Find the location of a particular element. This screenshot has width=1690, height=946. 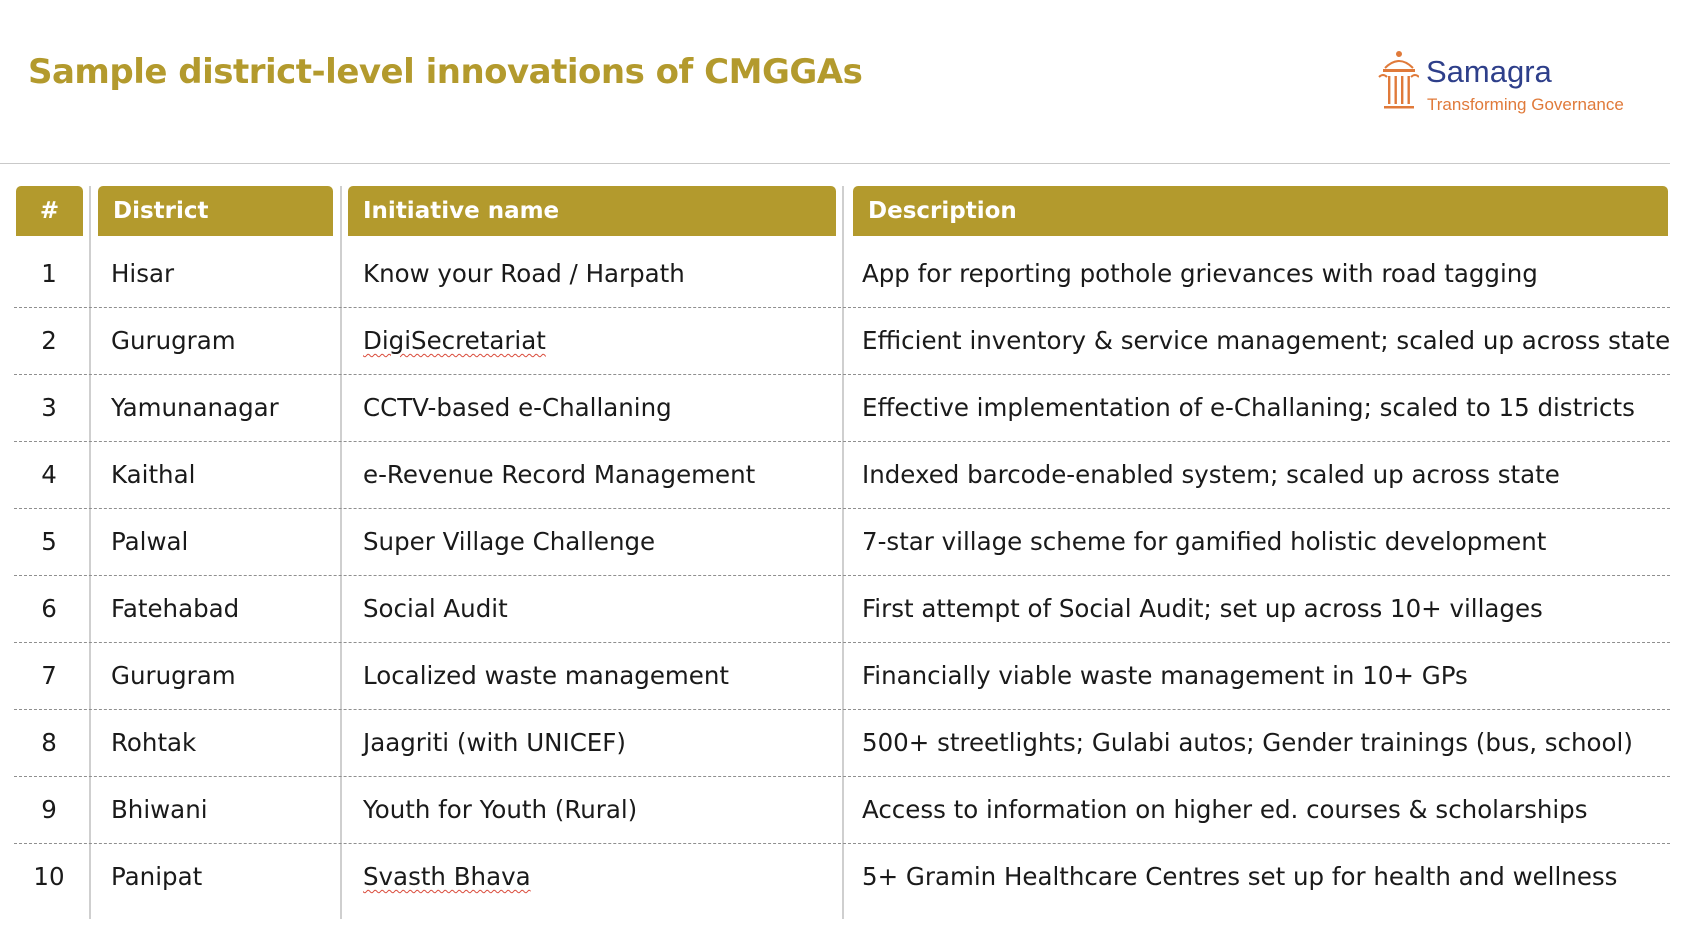

row-number: 9 is located at coordinates (49, 809).